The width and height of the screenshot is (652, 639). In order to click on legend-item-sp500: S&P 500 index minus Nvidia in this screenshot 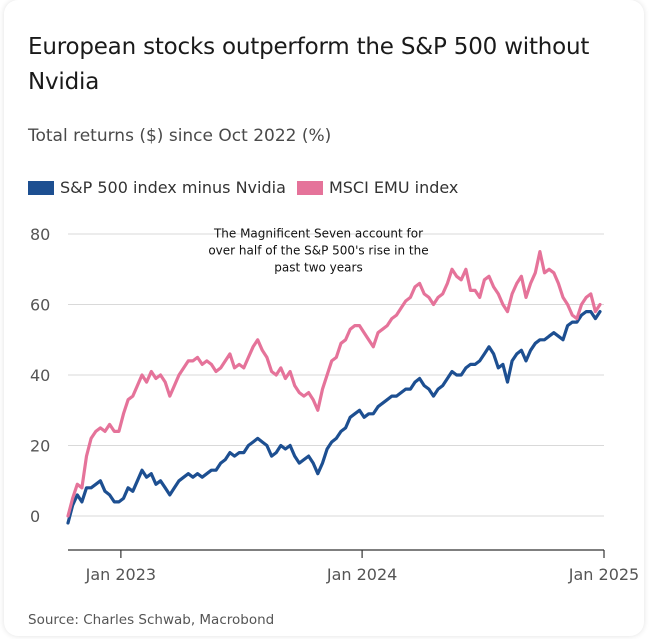, I will do `click(157, 187)`.